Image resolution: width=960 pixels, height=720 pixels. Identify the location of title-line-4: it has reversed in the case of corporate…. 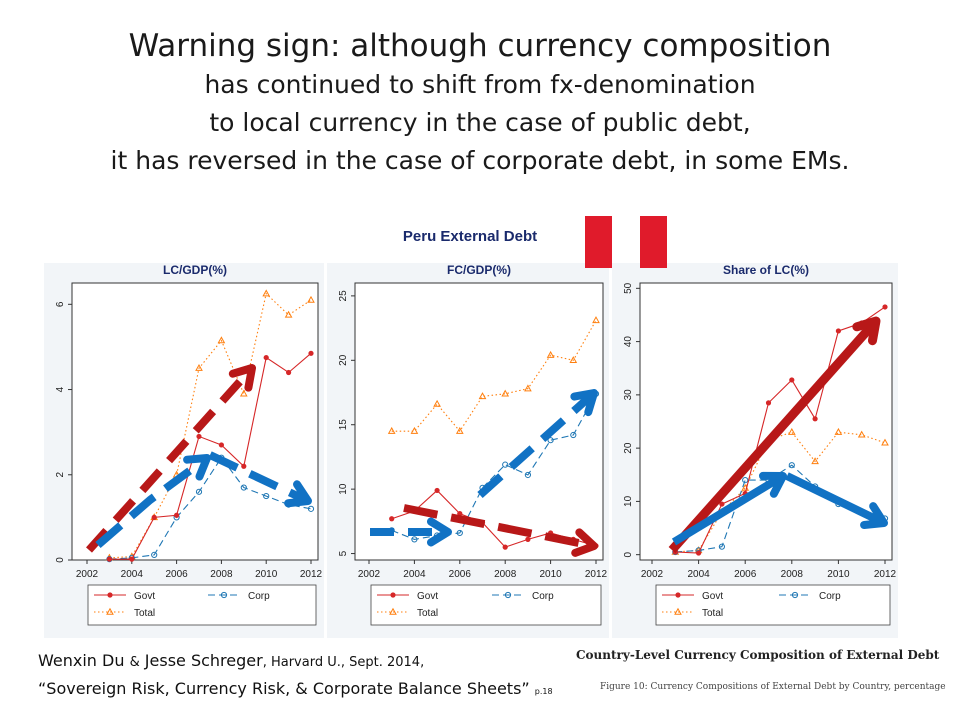
(480, 160).